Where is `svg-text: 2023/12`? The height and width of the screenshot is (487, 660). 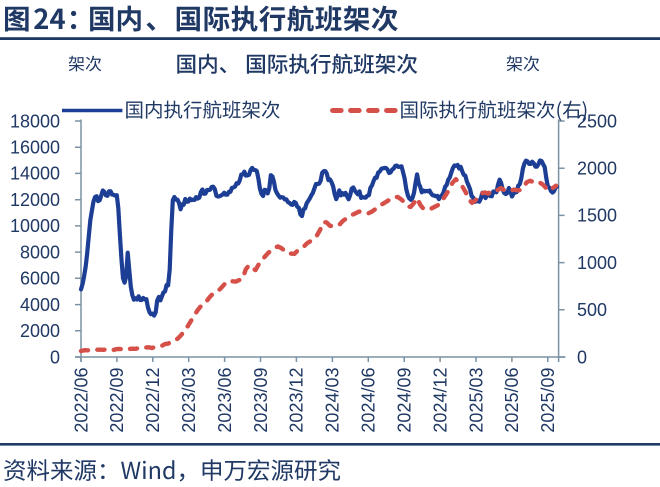 svg-text: 2023/12 is located at coordinates (297, 400).